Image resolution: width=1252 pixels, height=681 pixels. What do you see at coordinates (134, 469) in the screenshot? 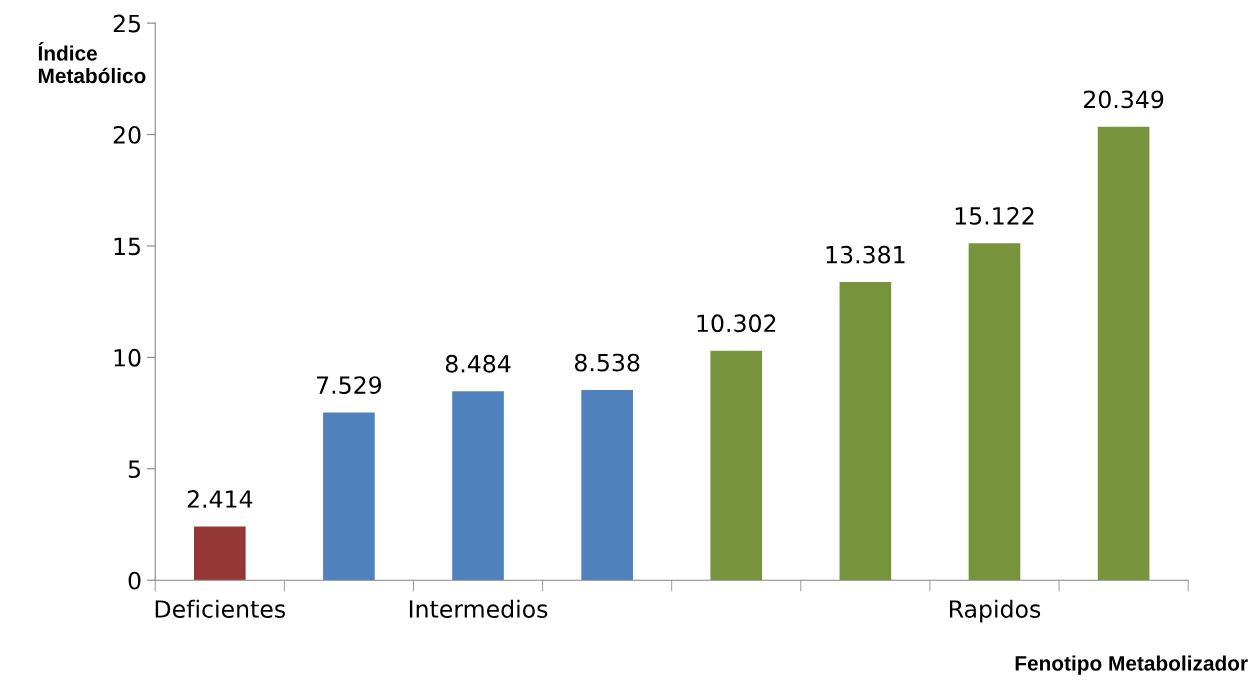
I see `y-tick-label: 5` at bounding box center [134, 469].